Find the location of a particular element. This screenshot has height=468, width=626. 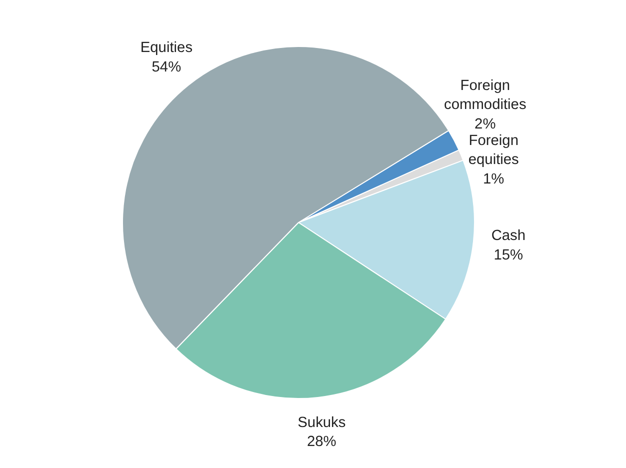

data-label: 1% is located at coordinates (493, 179).